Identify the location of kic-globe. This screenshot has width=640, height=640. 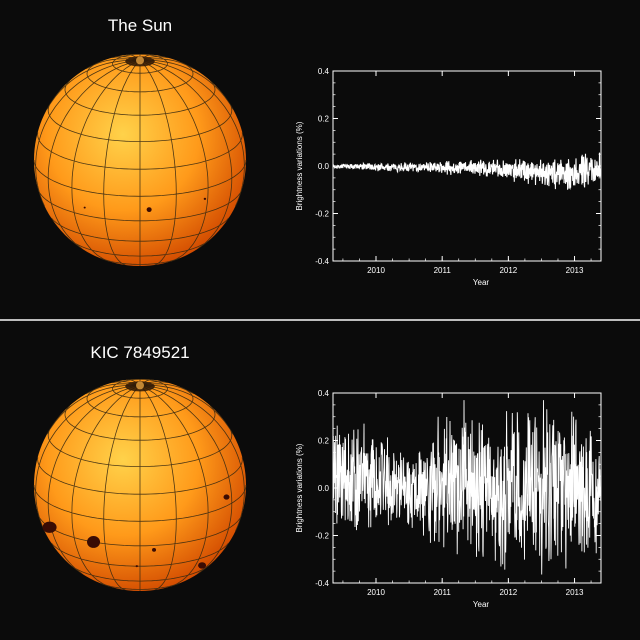
(140, 485).